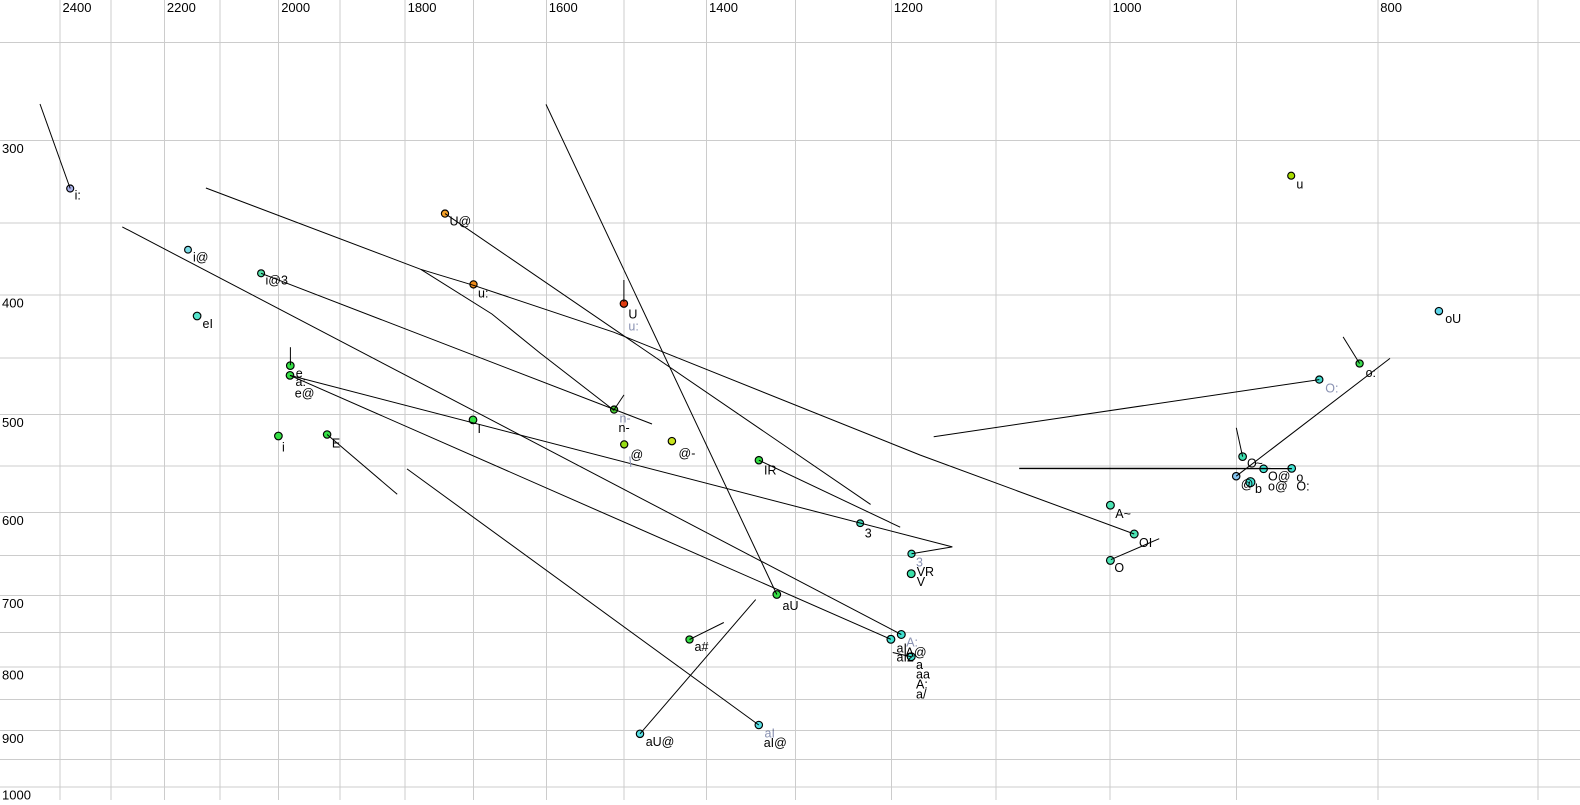  What do you see at coordinates (660, 742) in the screenshot?
I see `svg-text: aU@` at bounding box center [660, 742].